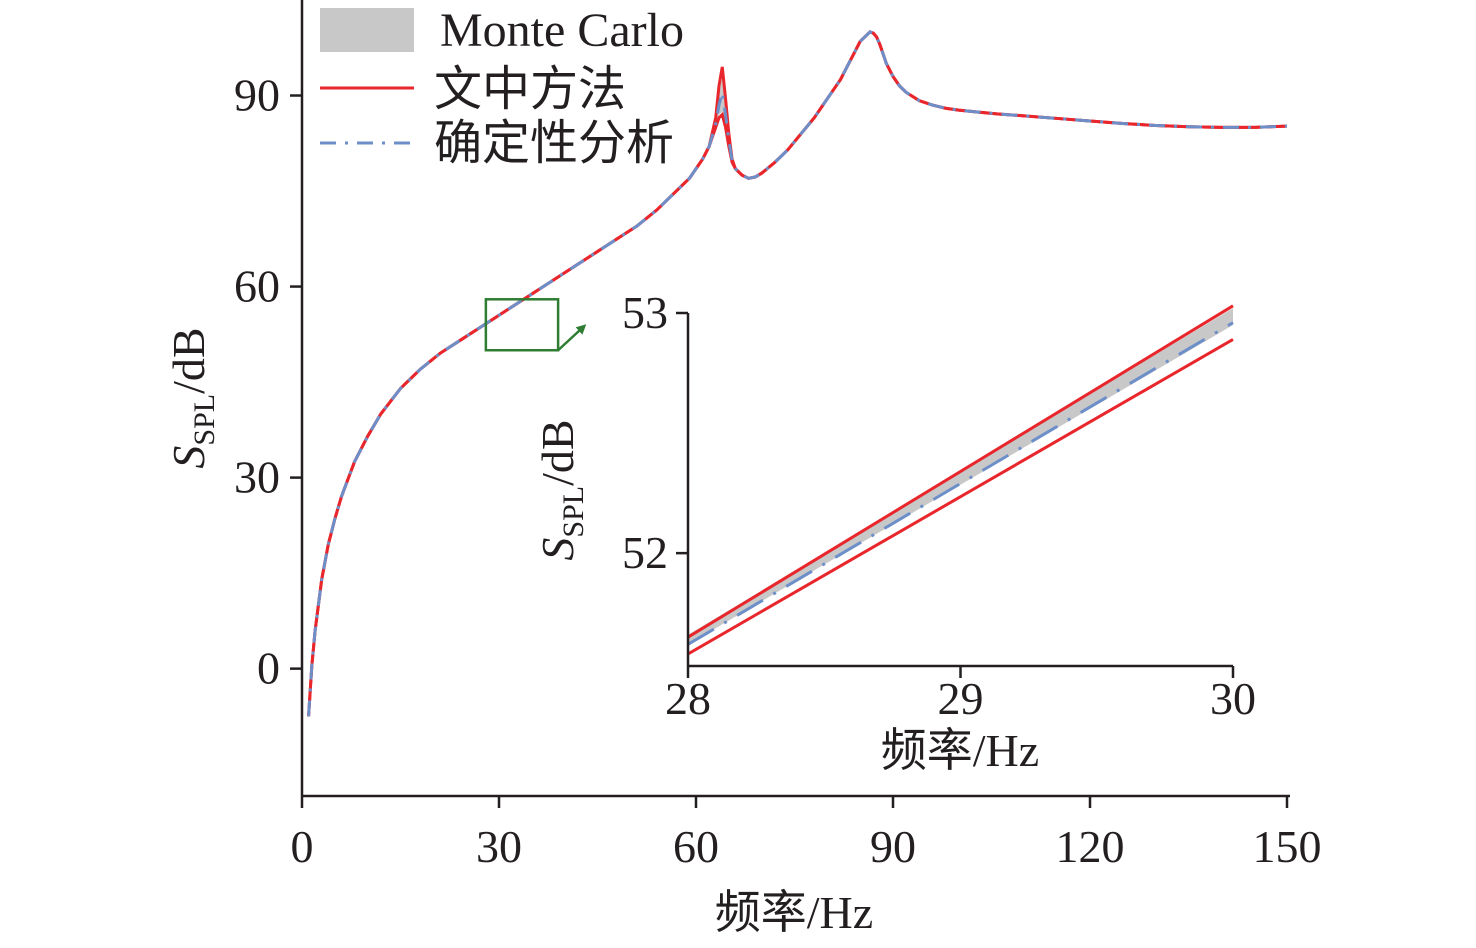 Image resolution: width=1476 pixels, height=948 pixels. I want to click on main-y-axis-title-unit: /dB, so click(188, 360).